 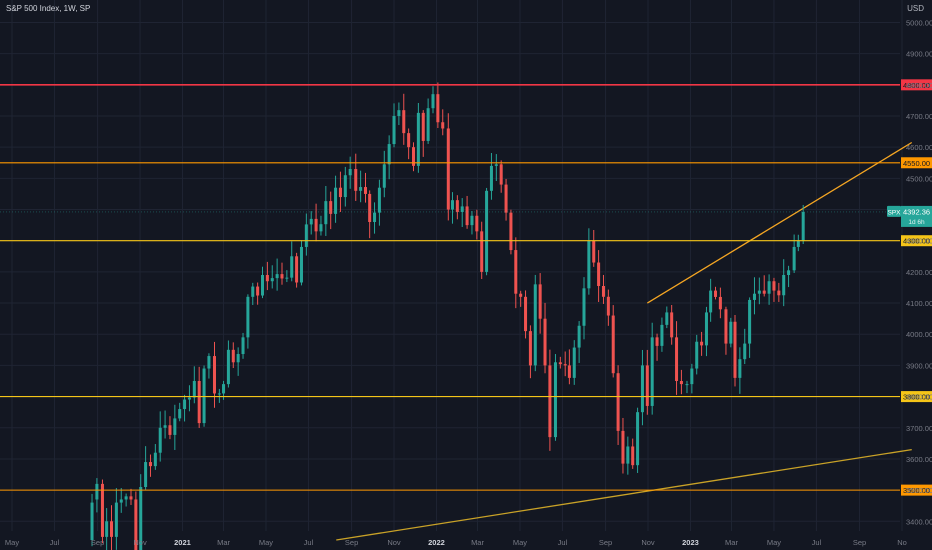 What do you see at coordinates (919, 428) in the screenshot?
I see `y-tick-label: 3700.00` at bounding box center [919, 428].